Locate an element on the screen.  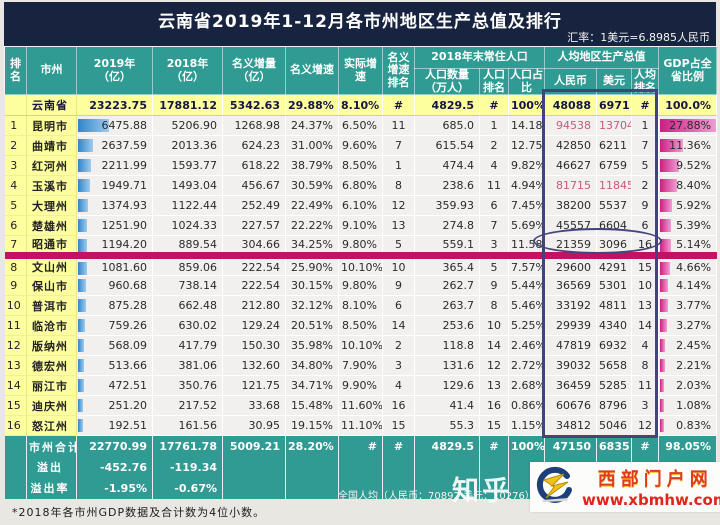
cell-population-share: 14.18% is located at coordinates (527, 126).